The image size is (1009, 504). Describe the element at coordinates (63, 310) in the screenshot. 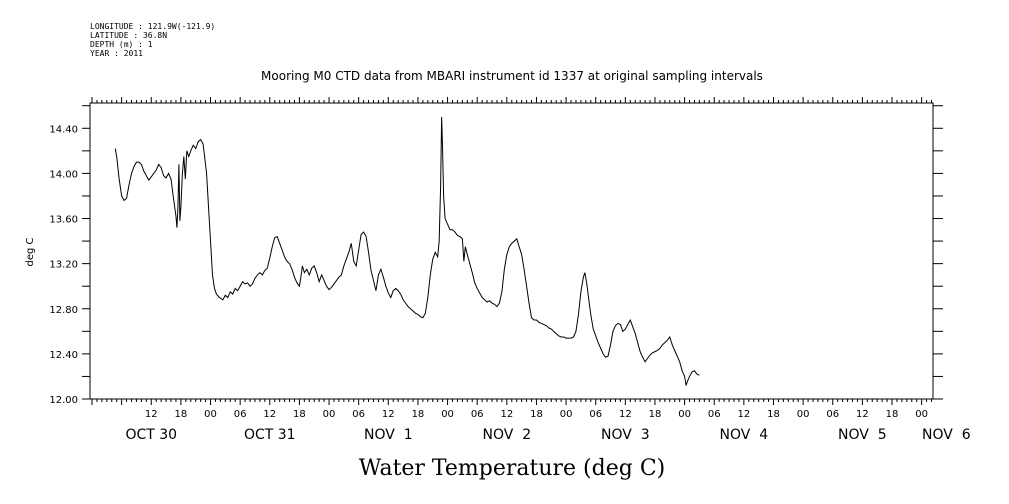

I see `y-tick-label: 12.80` at that location.